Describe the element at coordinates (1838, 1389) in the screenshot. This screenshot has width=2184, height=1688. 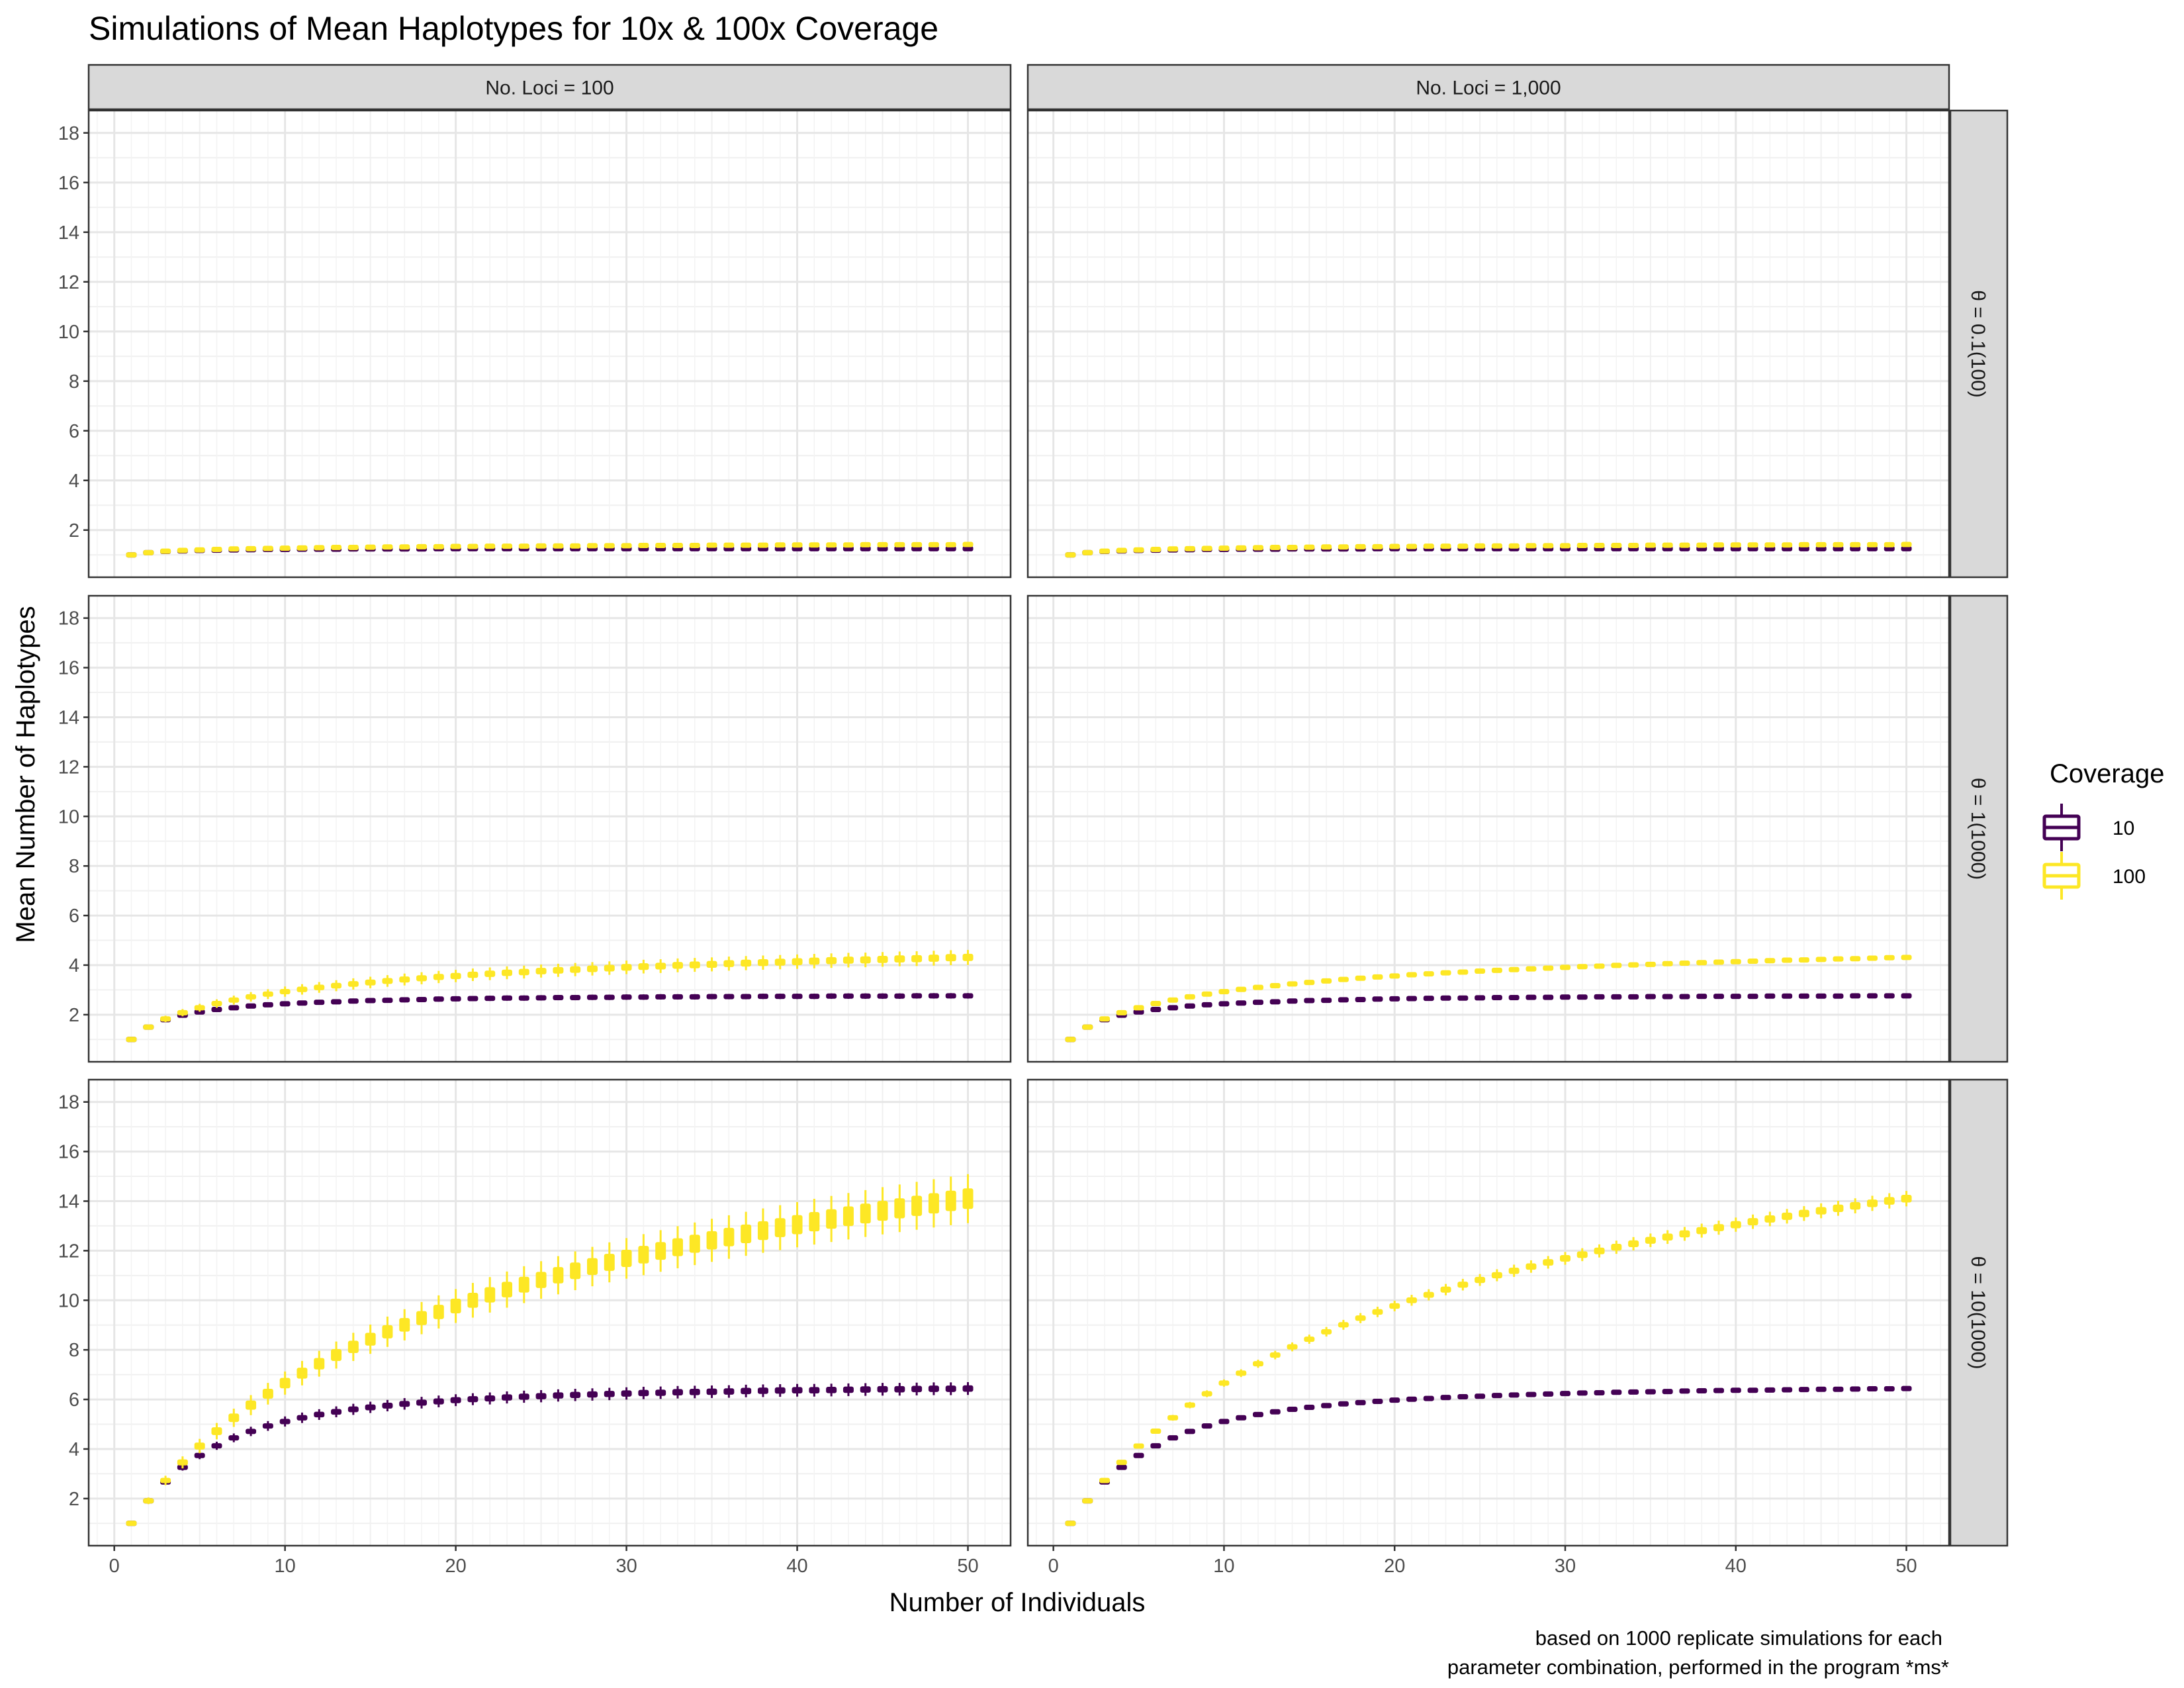
I see `box-x46` at that location.